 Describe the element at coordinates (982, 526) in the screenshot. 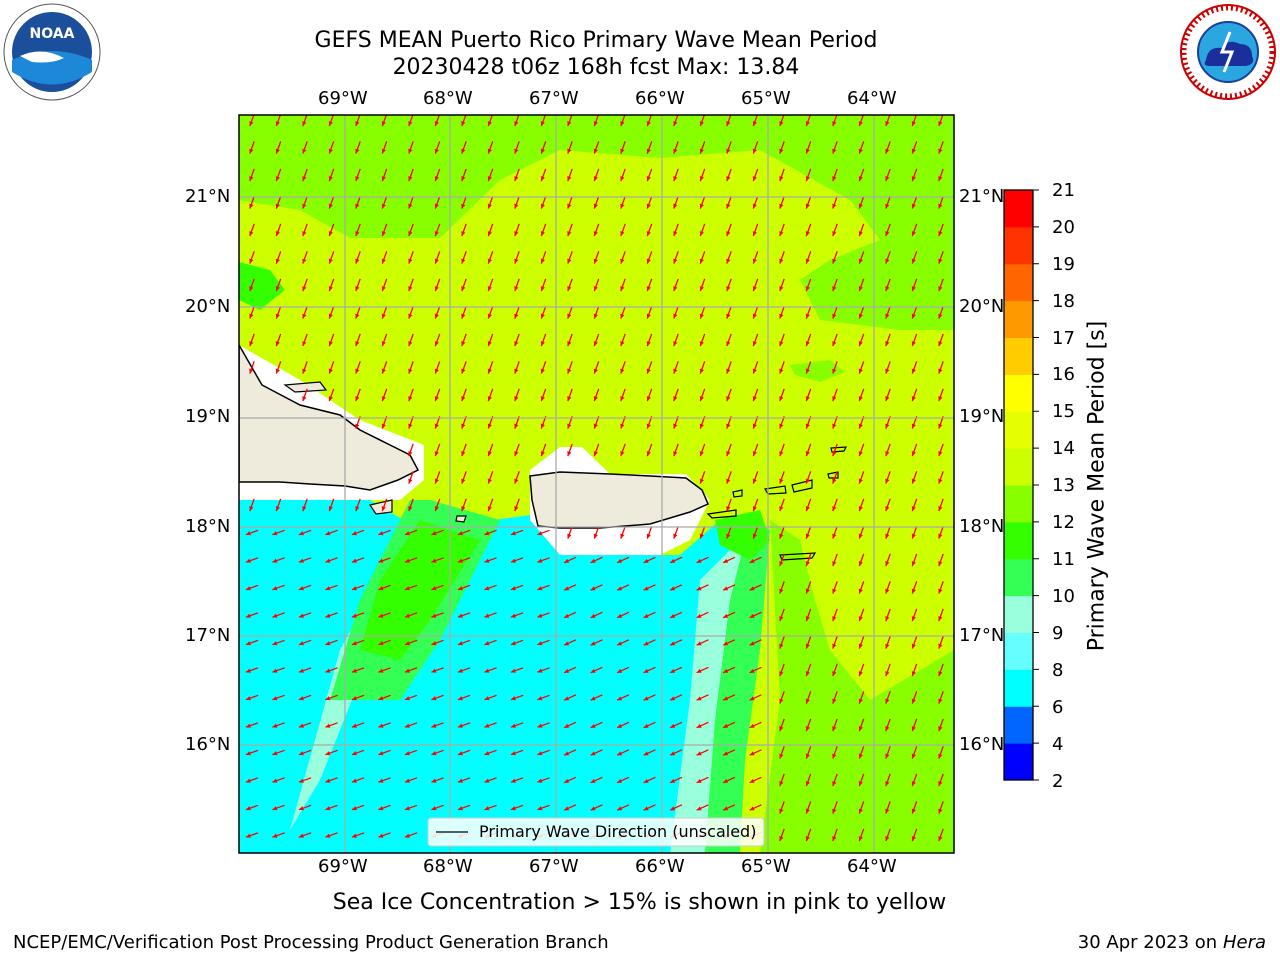

I see `lat-label-right-18: 18°N` at that location.